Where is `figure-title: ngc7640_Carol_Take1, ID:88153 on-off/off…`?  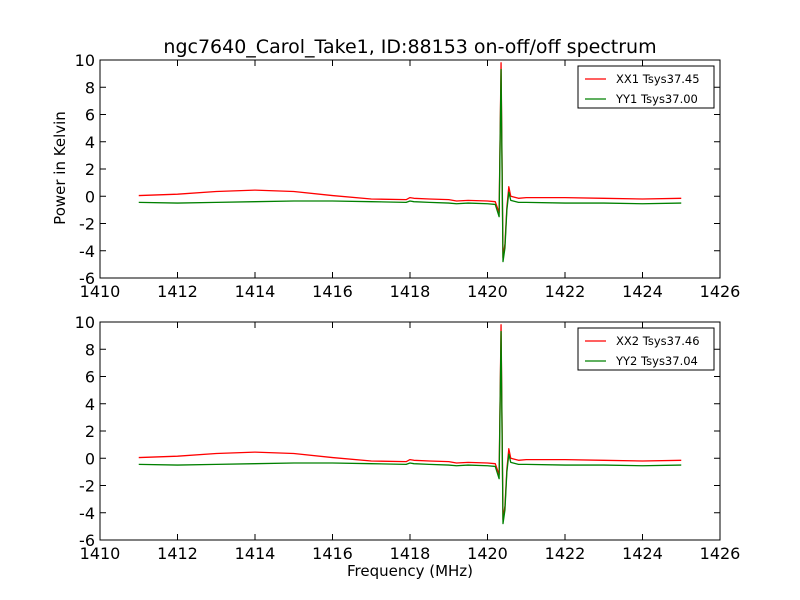 figure-title: ngc7640_Carol_Take1, ID:88153 on-off/off… is located at coordinates (409, 47).